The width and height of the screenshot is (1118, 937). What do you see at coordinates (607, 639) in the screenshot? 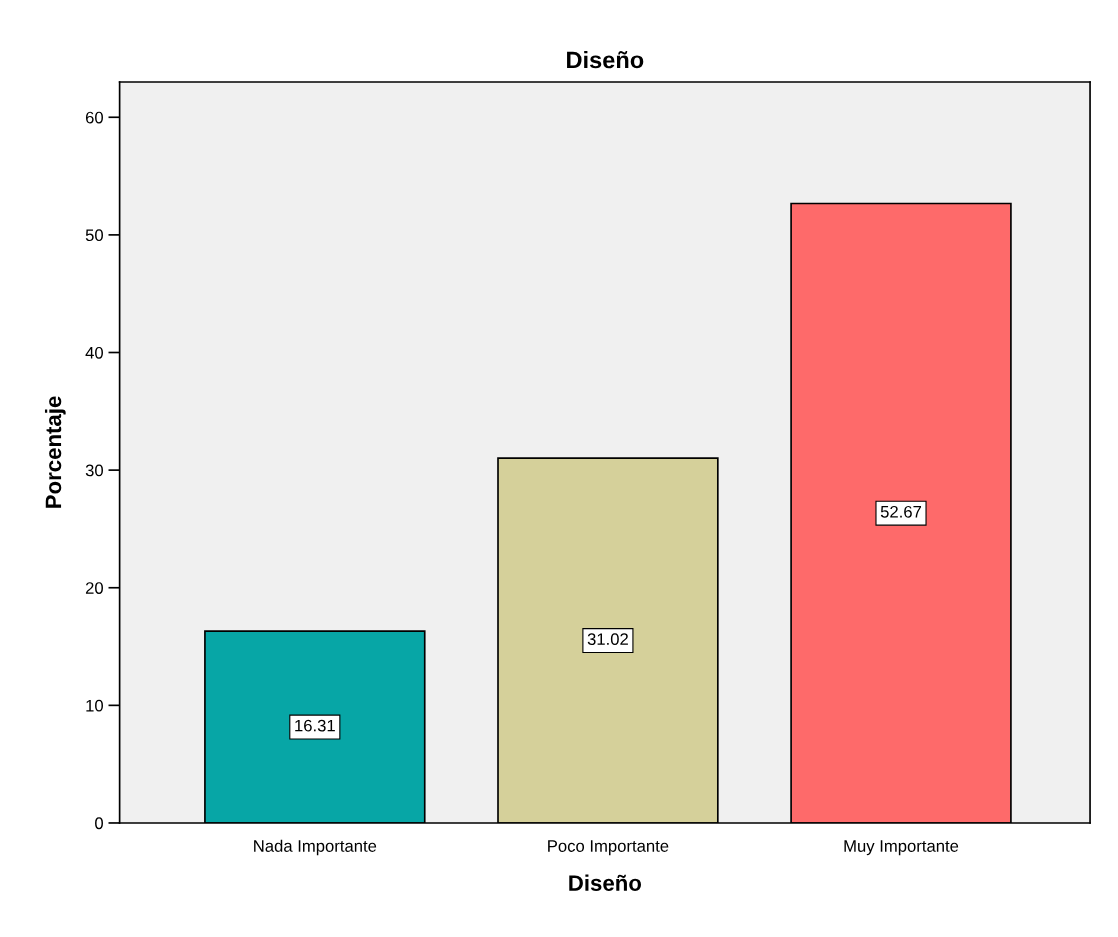
I see `data-label: 31.02` at bounding box center [607, 639].